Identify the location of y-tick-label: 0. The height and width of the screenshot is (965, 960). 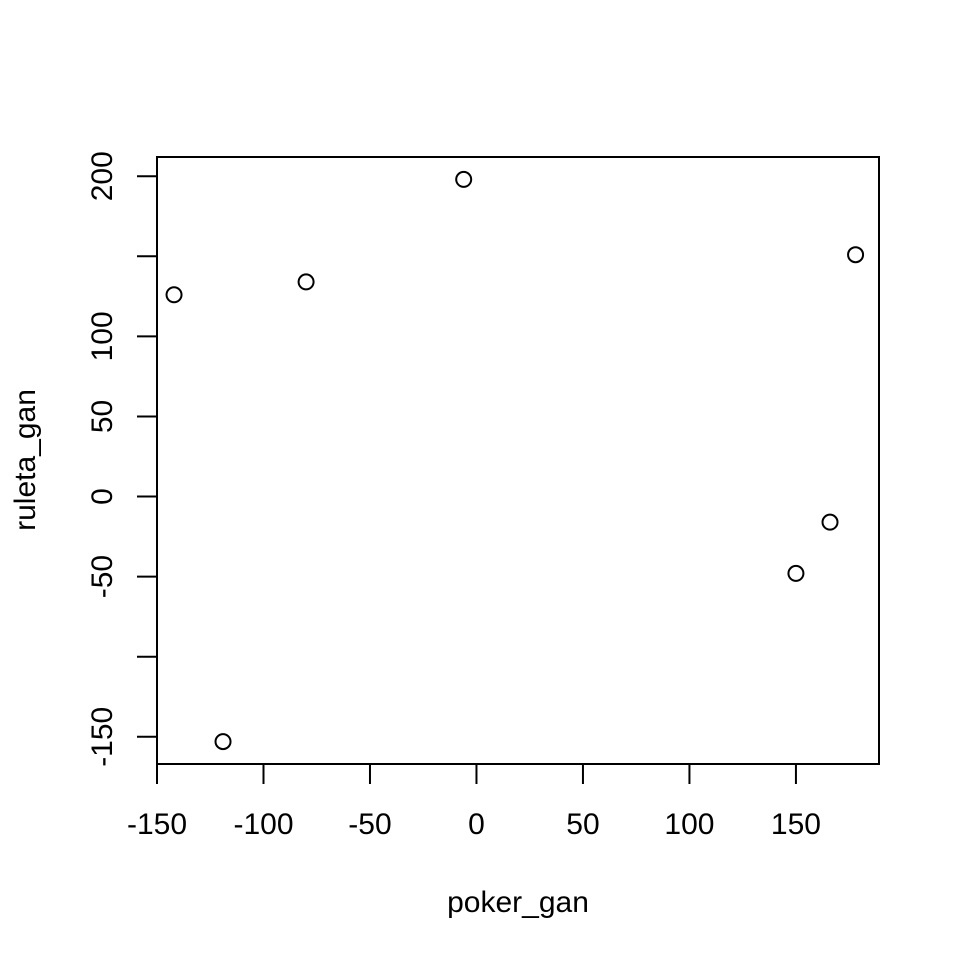
(102, 496).